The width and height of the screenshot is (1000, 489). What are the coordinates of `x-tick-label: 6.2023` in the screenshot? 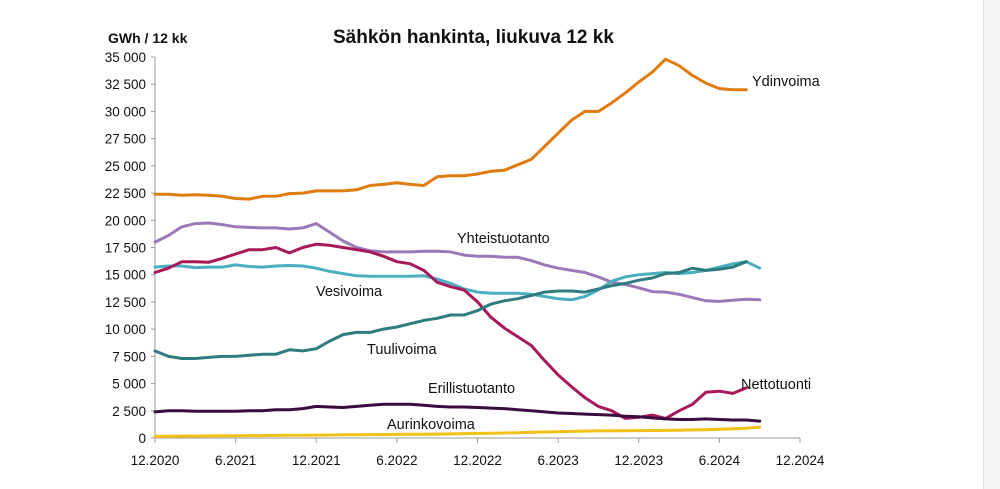 It's located at (557, 460).